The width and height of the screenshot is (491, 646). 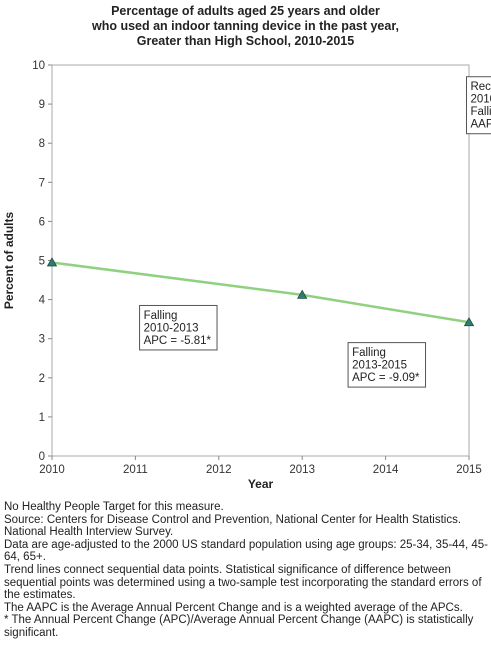 I want to click on x-axis-label: Year, so click(x=261, y=484).